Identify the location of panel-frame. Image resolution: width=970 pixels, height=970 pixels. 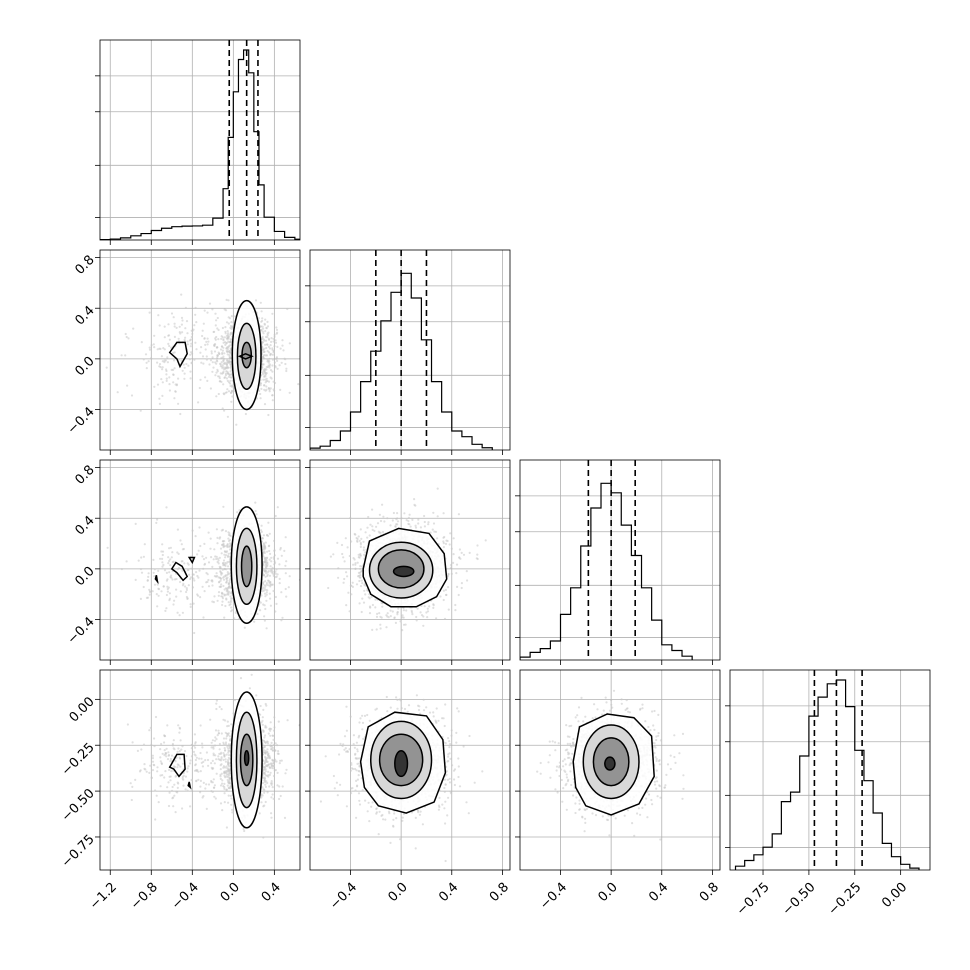
(620, 560).